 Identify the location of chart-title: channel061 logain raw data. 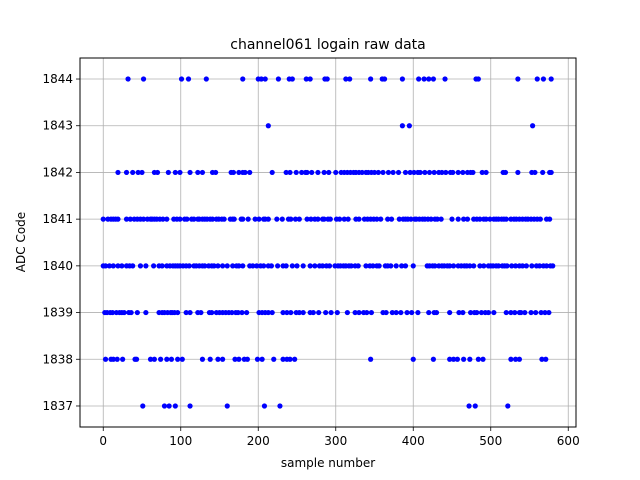
(327, 45).